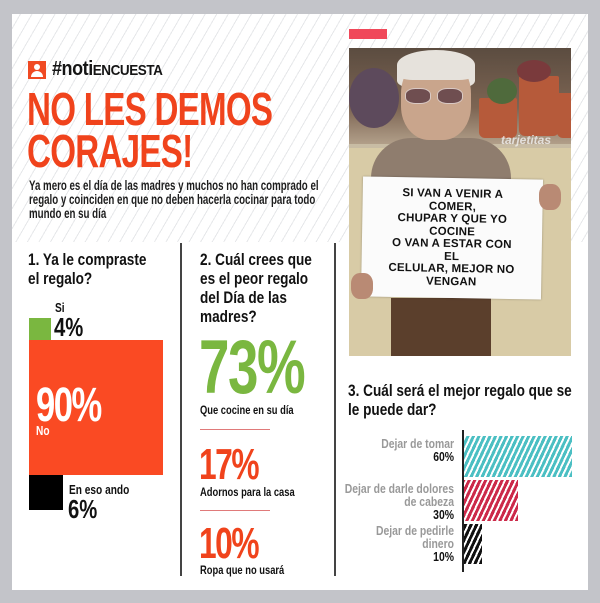 This screenshot has width=600, height=603. Describe the element at coordinates (247, 492) in the screenshot. I see `answer-adornos-label: Adornos para la casa` at that location.